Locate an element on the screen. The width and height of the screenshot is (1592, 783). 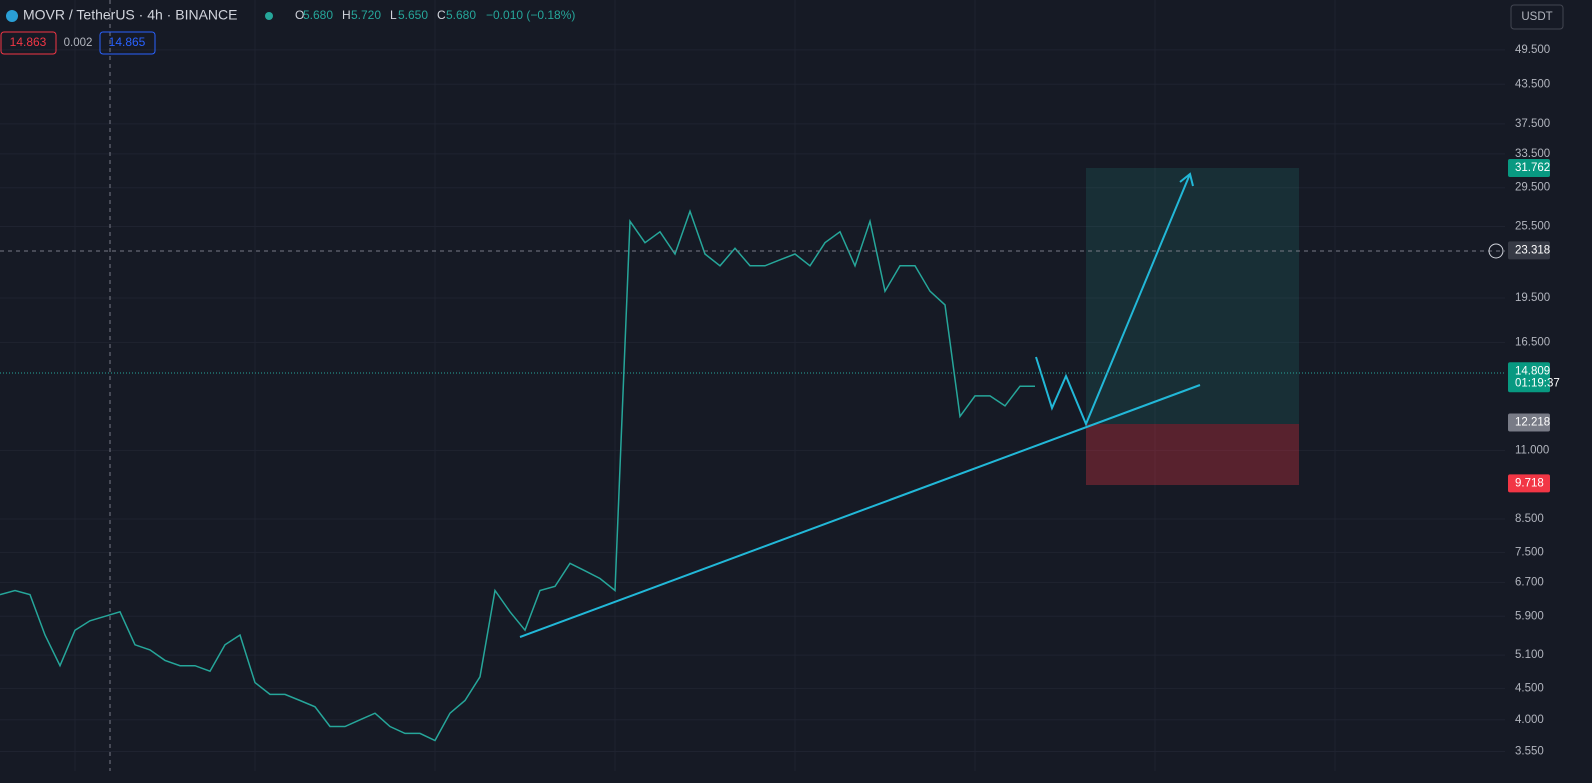
symbol-logo is located at coordinates (12, 16).